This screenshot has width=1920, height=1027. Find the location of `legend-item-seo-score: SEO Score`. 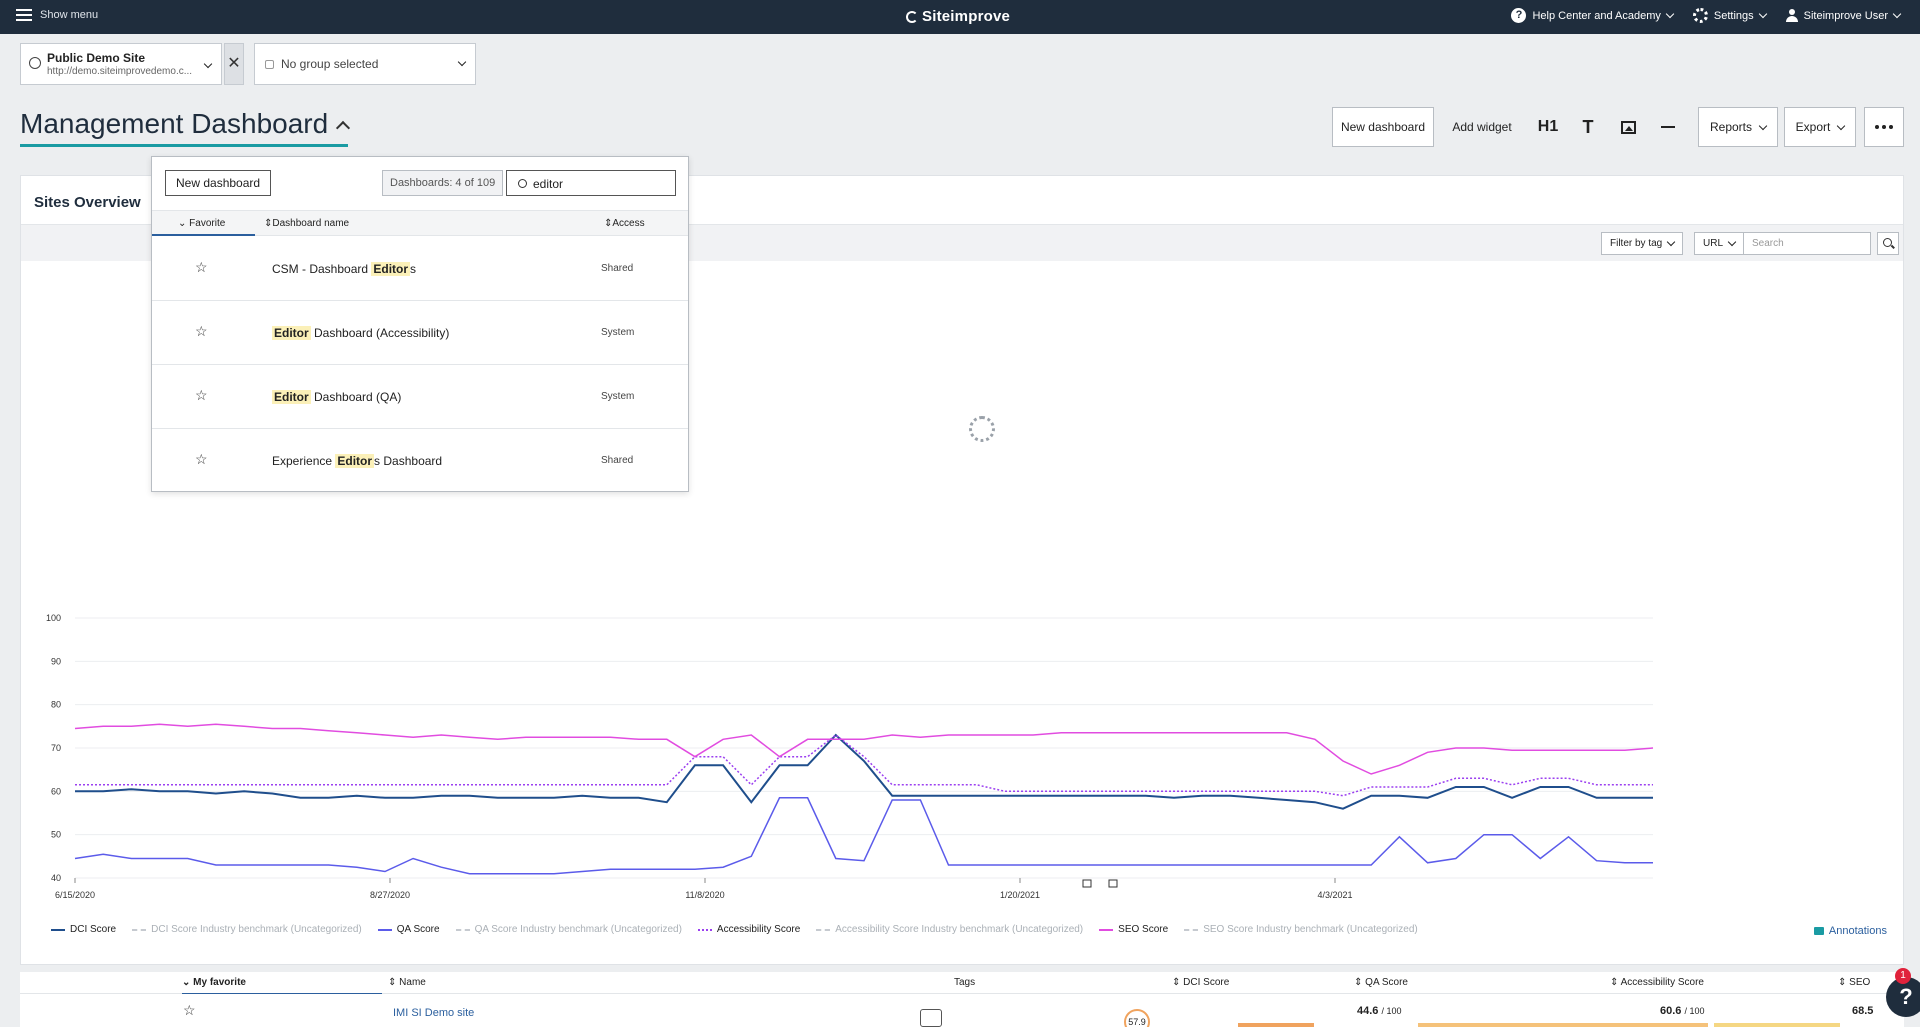

legend-item-seo-score: SEO Score is located at coordinates (1133, 929).